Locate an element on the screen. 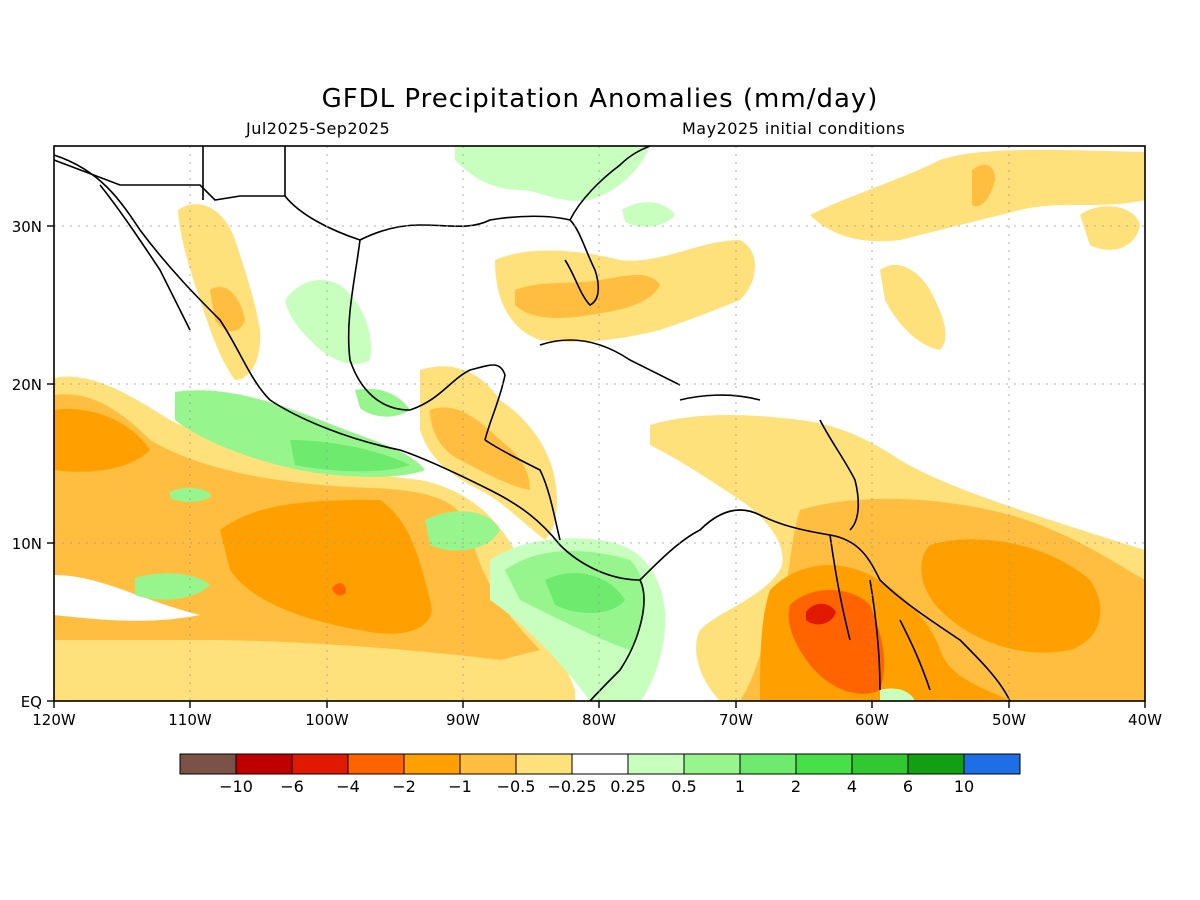 The width and height of the screenshot is (1200, 900). colorbar-label: −10 is located at coordinates (236, 786).